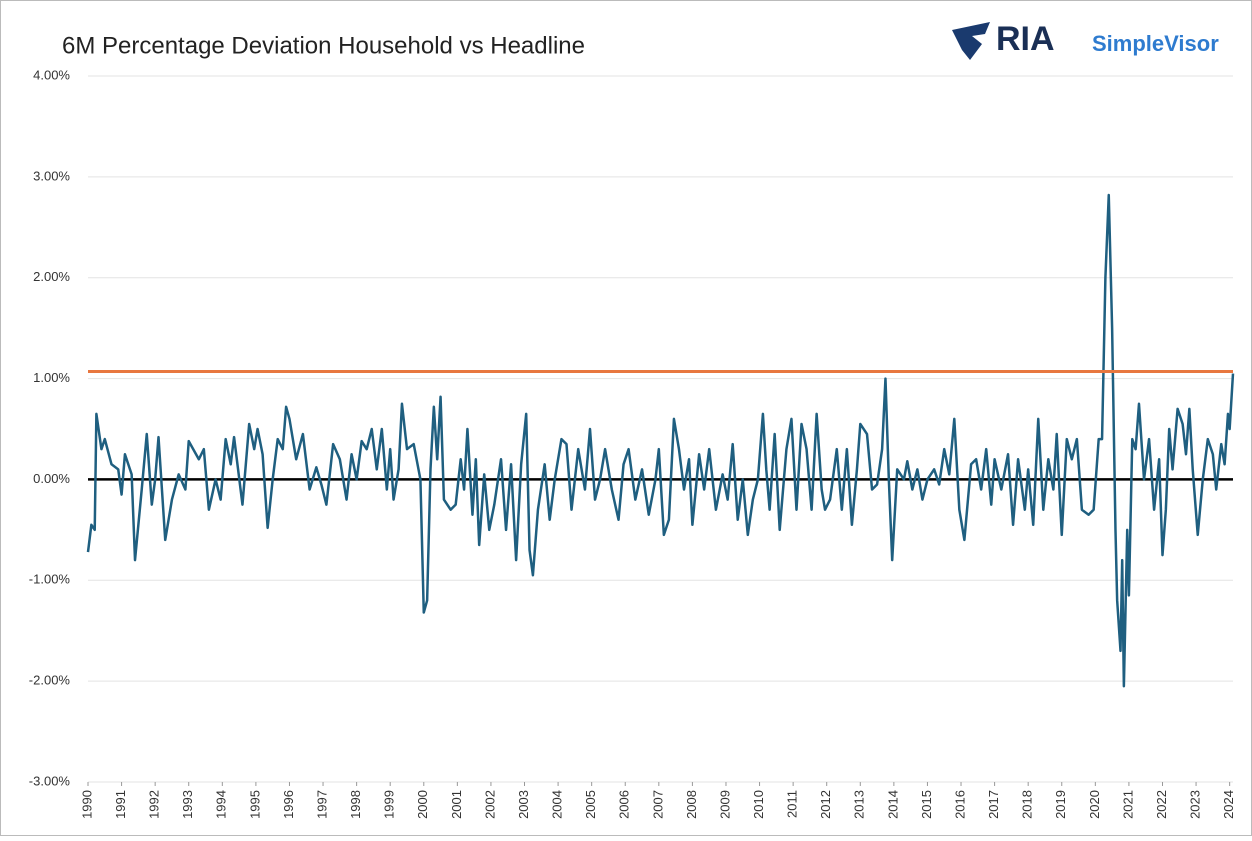 The image size is (1252, 841). I want to click on logo: RIA SimpleVisor, so click(1085, 40).